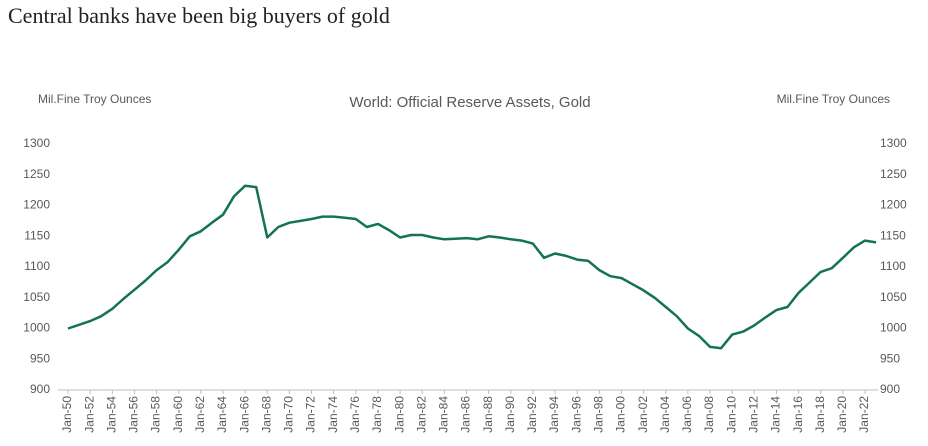 The width and height of the screenshot is (928, 446). Describe the element at coordinates (510, 414) in the screenshot. I see `x-tick-label: Jan-90` at that location.